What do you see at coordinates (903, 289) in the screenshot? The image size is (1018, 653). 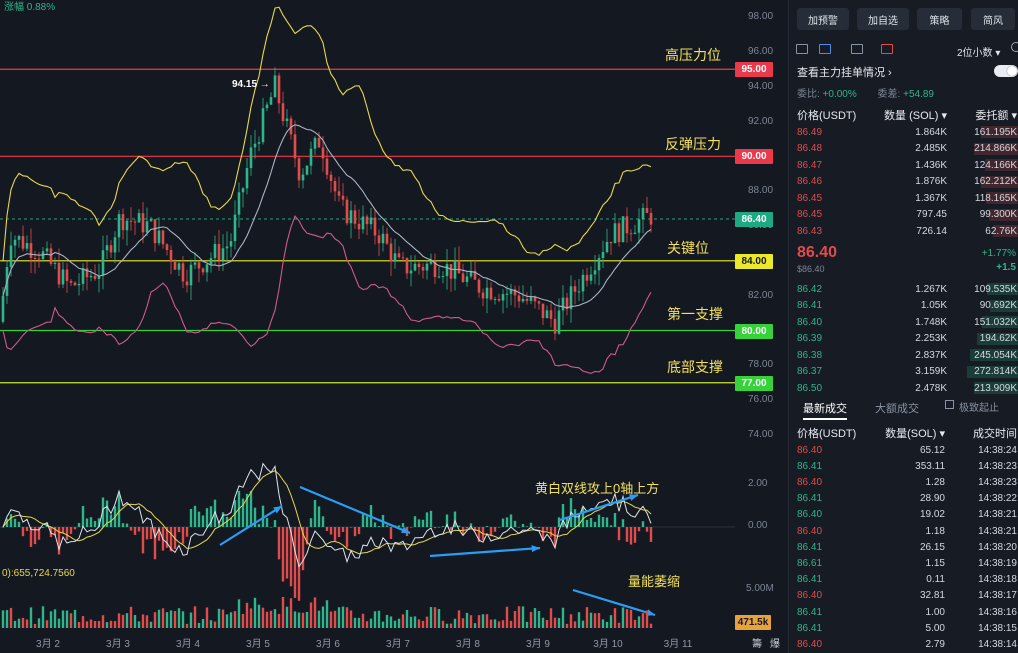 I see `bid-row: 86.42 1.267K 109.535K` at bounding box center [903, 289].